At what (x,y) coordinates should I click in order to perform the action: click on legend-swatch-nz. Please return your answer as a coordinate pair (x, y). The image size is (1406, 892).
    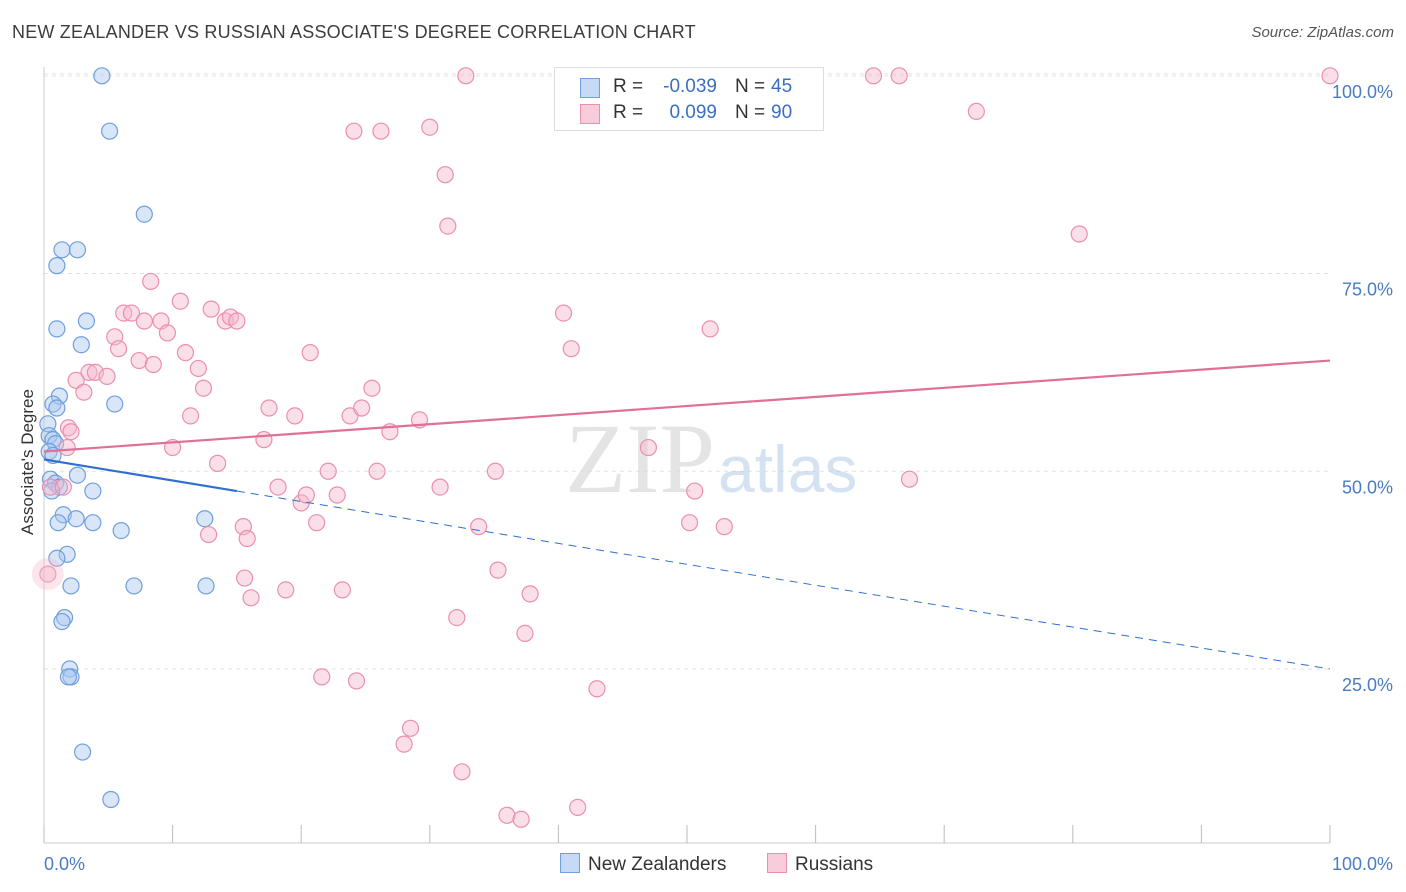
    Looking at the image, I should click on (590, 88).